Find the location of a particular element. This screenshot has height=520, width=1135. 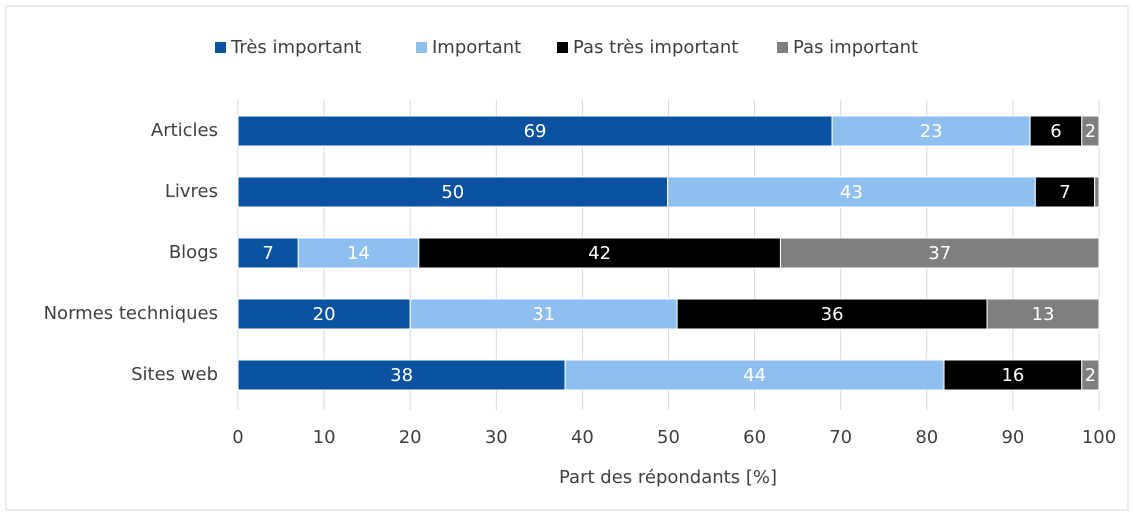

legend-label: Très important is located at coordinates (295, 47).